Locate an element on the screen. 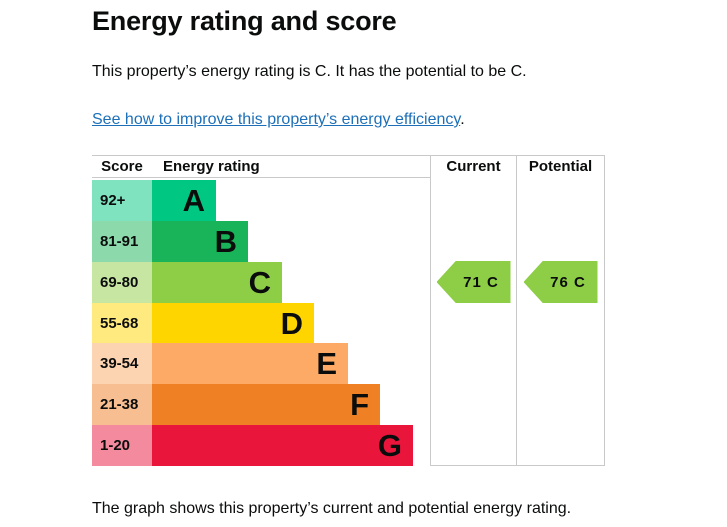  band-row-f: 21-38 F is located at coordinates (261, 405).